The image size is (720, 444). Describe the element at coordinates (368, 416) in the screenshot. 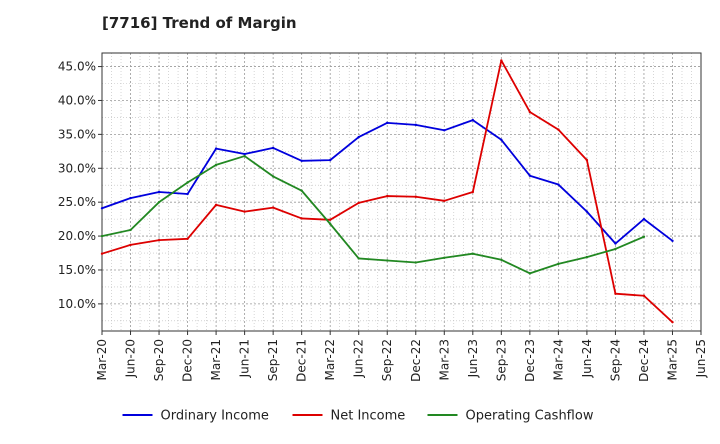

I see `legend-label: Net Income` at that location.